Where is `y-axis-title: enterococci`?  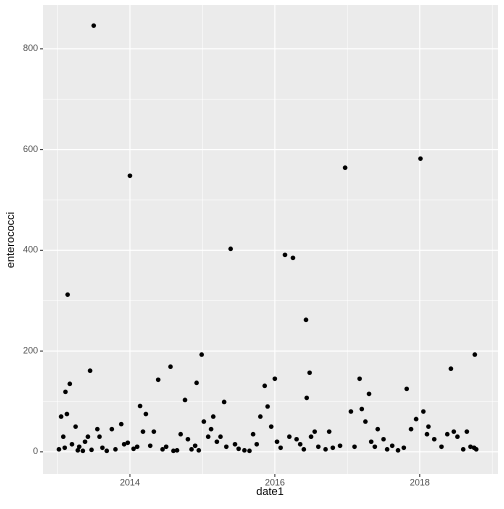 y-axis-title: enterococci is located at coordinates (11, 240).